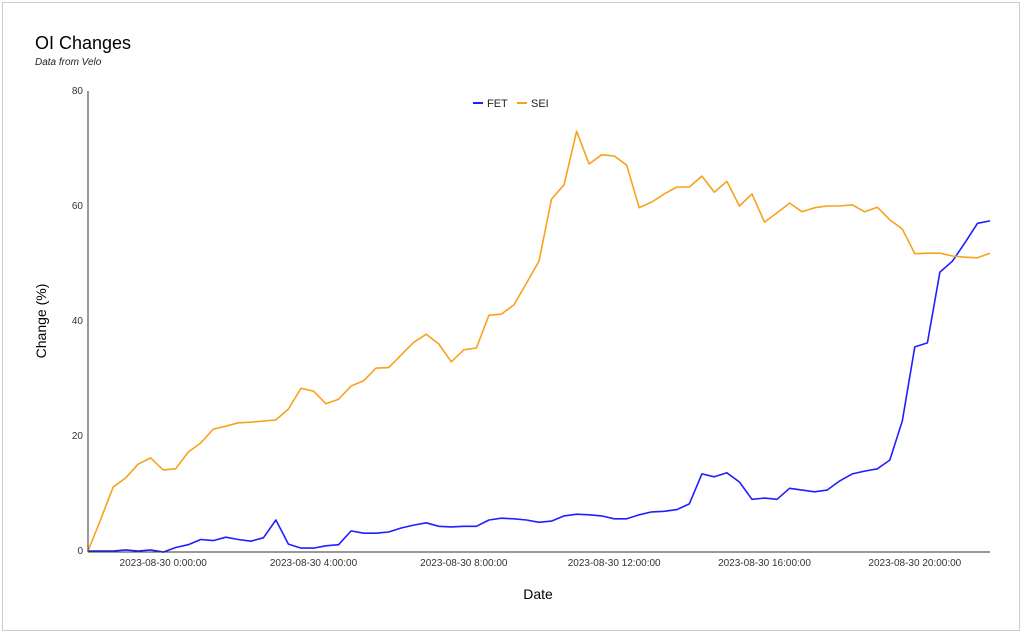  Describe the element at coordinates (464, 563) in the screenshot. I see `x-tick-label: 2023-08-30 8:00:00` at that location.